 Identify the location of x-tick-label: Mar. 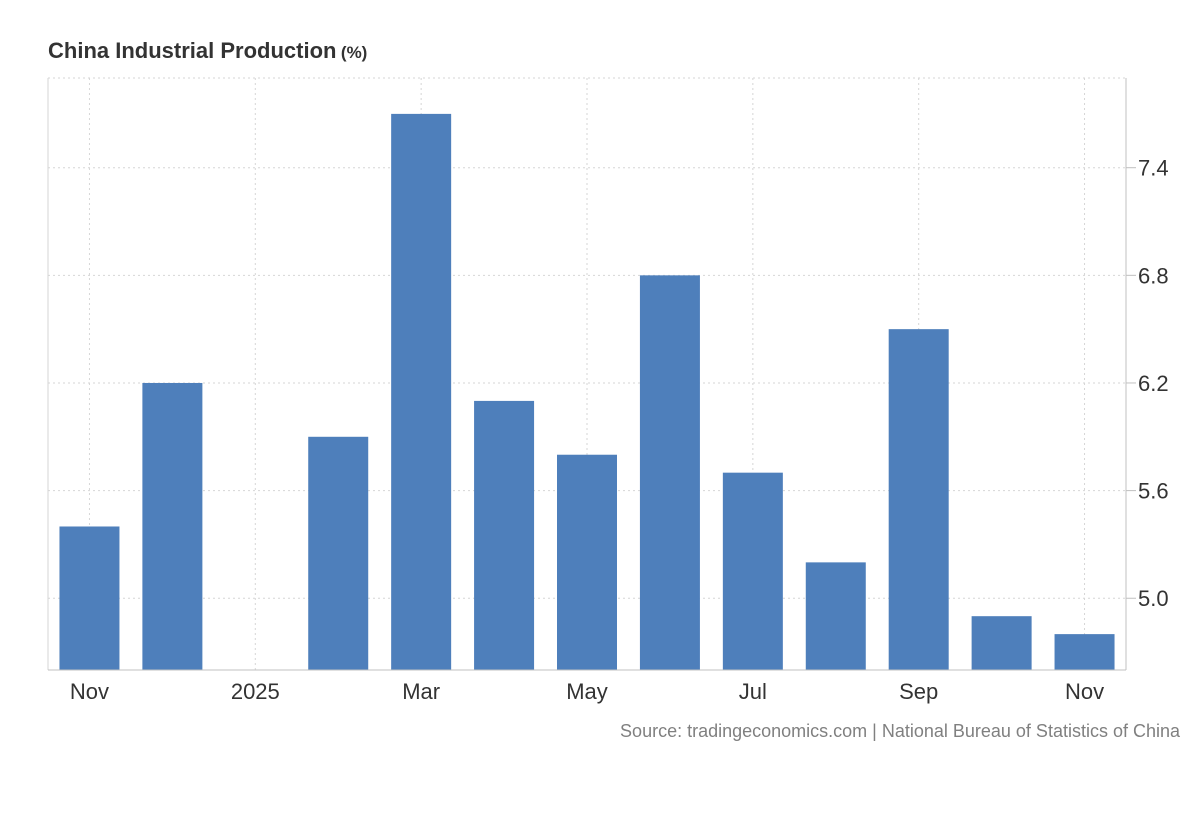
(421, 691).